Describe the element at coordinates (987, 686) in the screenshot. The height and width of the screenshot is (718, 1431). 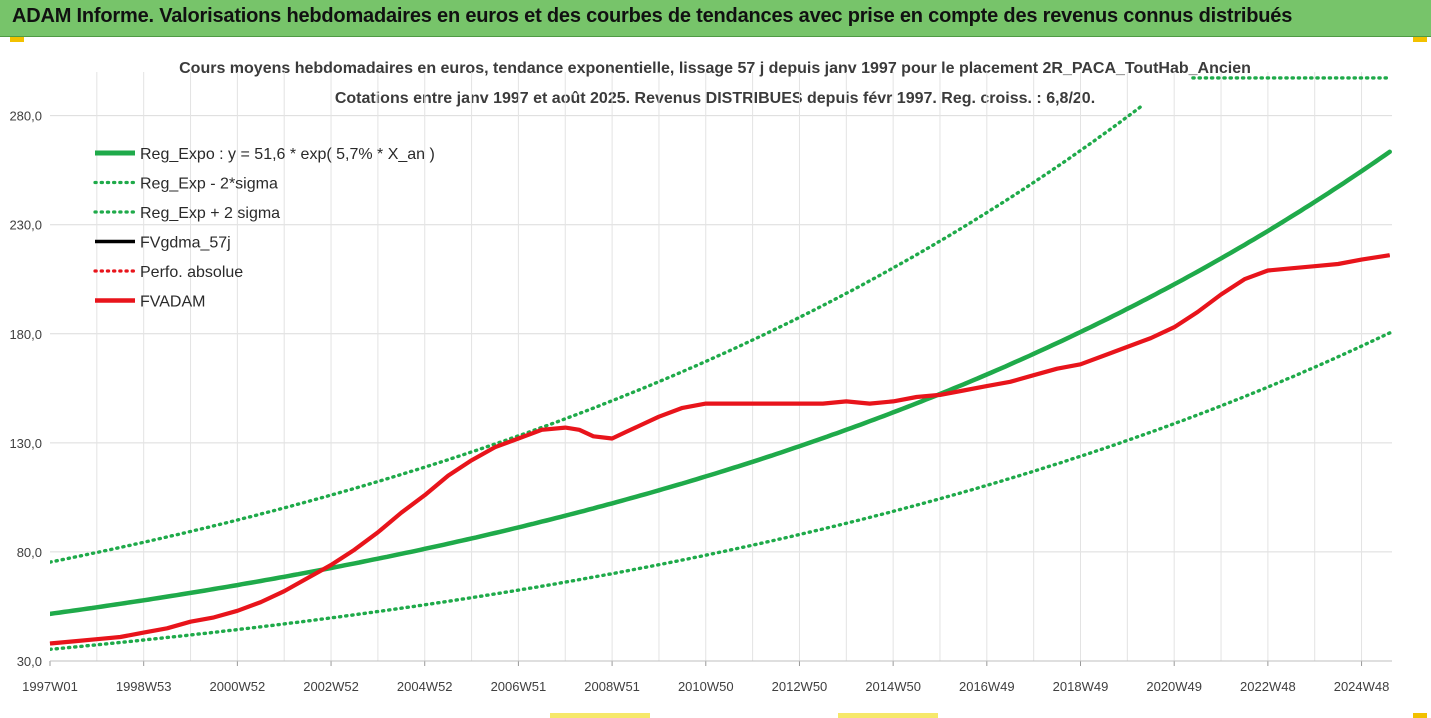
I see `x-tick-label: 2016W49` at that location.